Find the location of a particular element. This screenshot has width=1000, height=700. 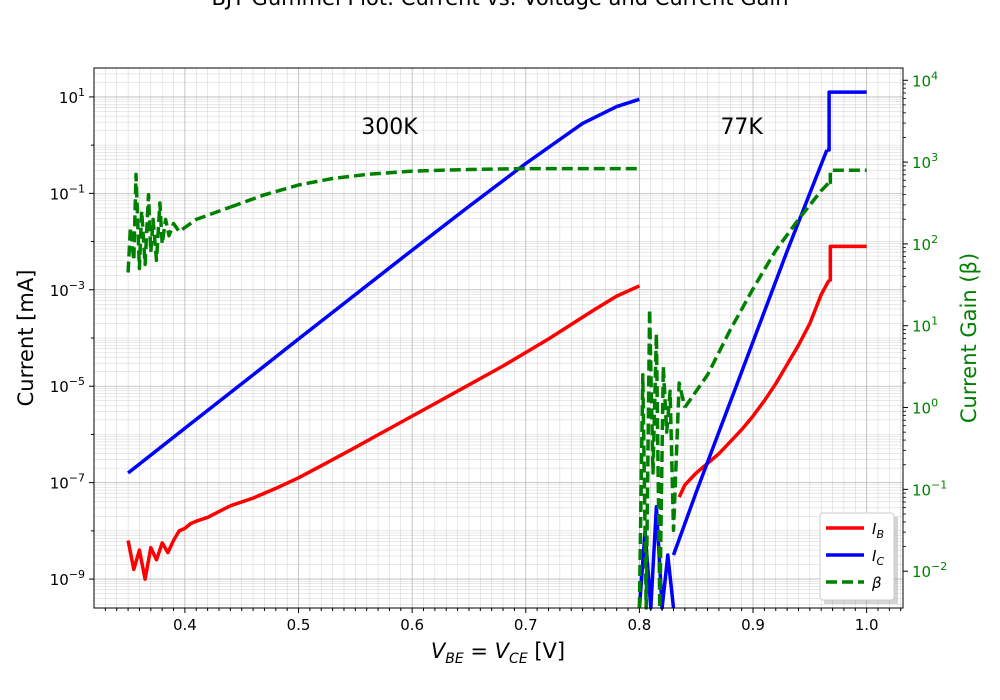

y-left-tick-label: 10⁻⁵ is located at coordinates (67, 385).